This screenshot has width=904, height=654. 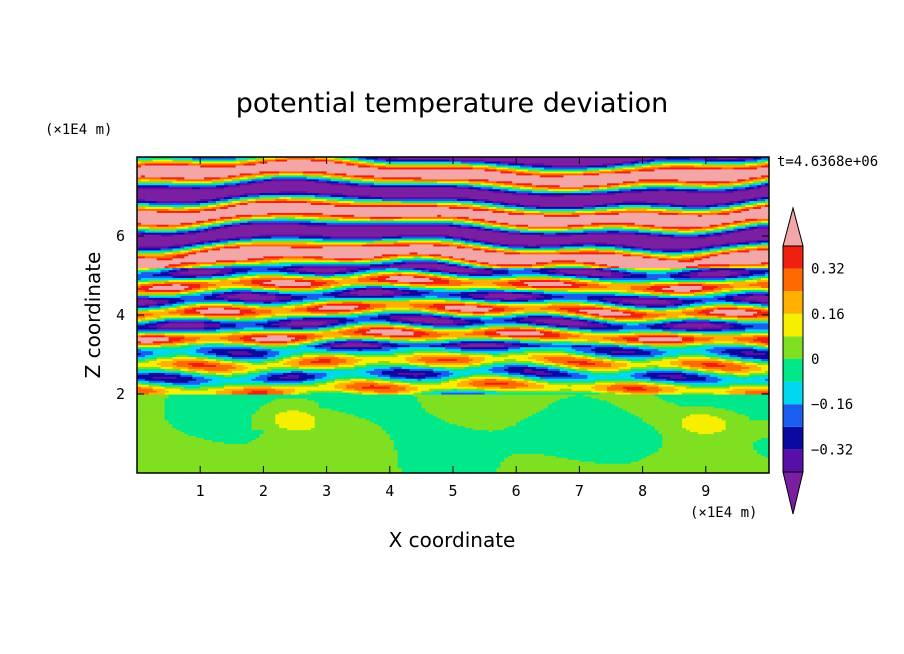 What do you see at coordinates (828, 315) in the screenshot?
I see `colorbar-tick-label: 0.16` at bounding box center [828, 315].